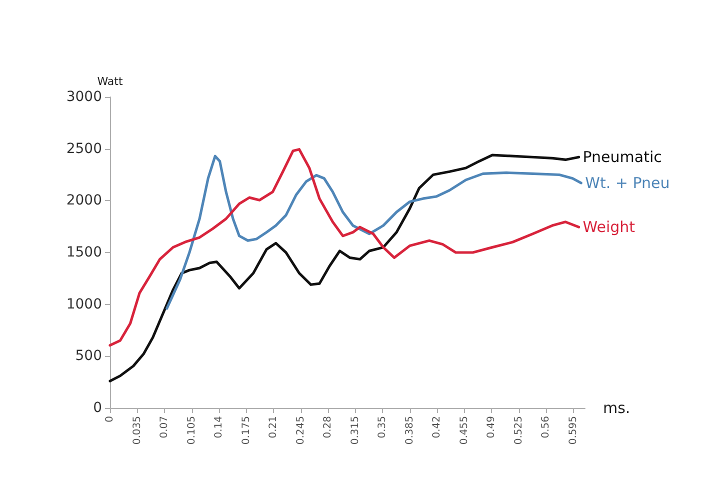 The height and width of the screenshot is (484, 705). I want to click on x-tick-label: 0.105, so click(192, 430).